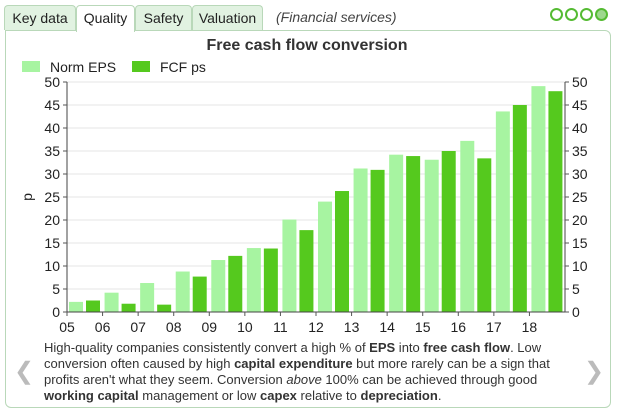  Describe the element at coordinates (387, 327) in the screenshot. I see `x-tick-label: 14` at that location.